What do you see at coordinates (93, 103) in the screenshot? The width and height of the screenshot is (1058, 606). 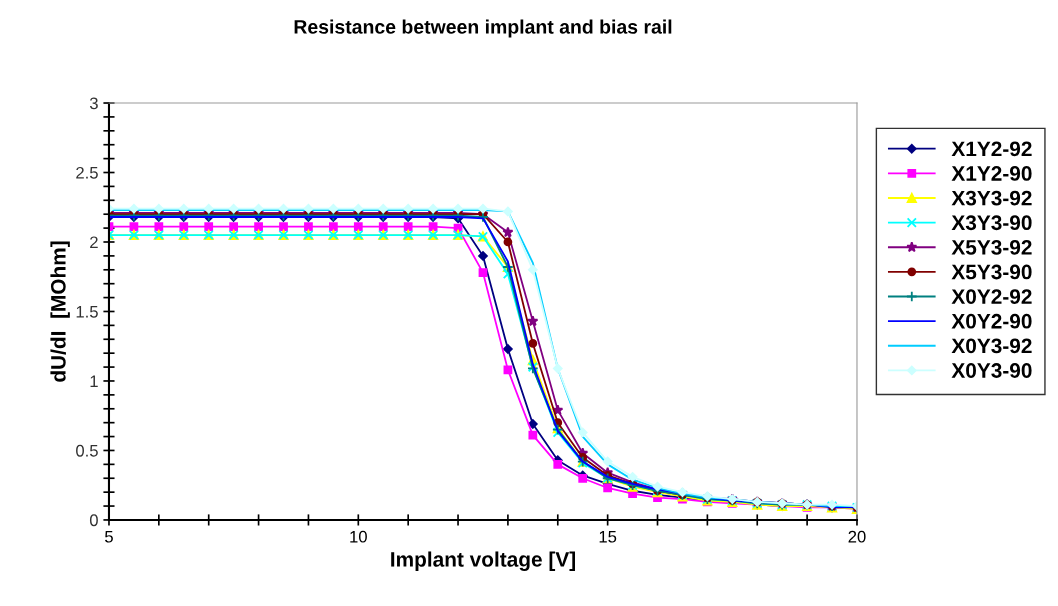 I see `y-tick-label: 3` at bounding box center [93, 103].